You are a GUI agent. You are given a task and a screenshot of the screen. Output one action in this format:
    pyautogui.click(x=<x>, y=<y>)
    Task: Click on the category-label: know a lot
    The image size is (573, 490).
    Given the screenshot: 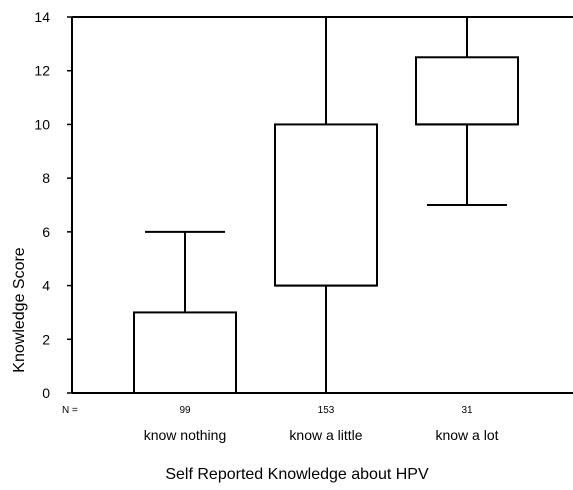 What is the action you would take?
    pyautogui.click(x=466, y=435)
    